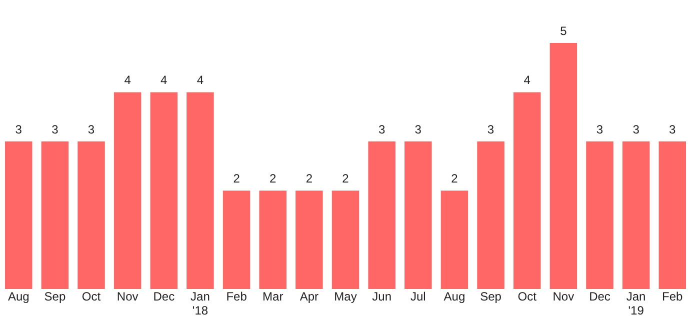  What do you see at coordinates (309, 297) in the screenshot?
I see `x-tick-label: Apr` at bounding box center [309, 297].